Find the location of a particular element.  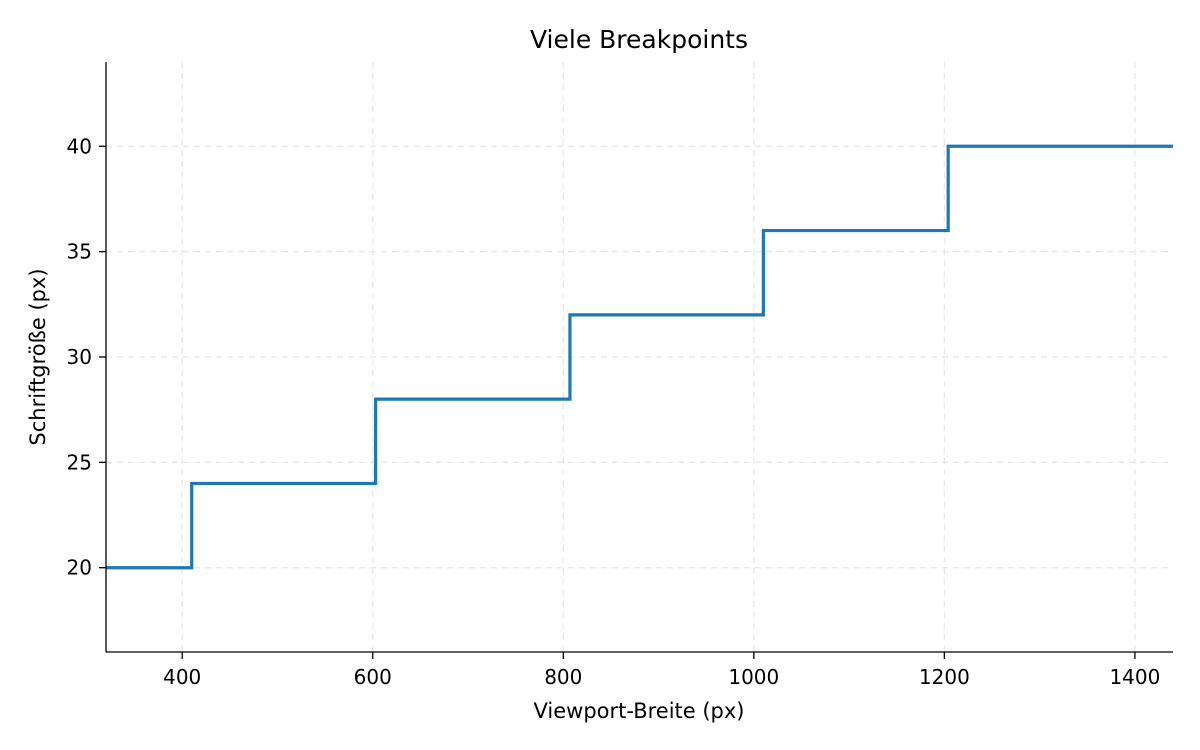

x-axis-label: Viewport-Breite (px) is located at coordinates (638, 711).